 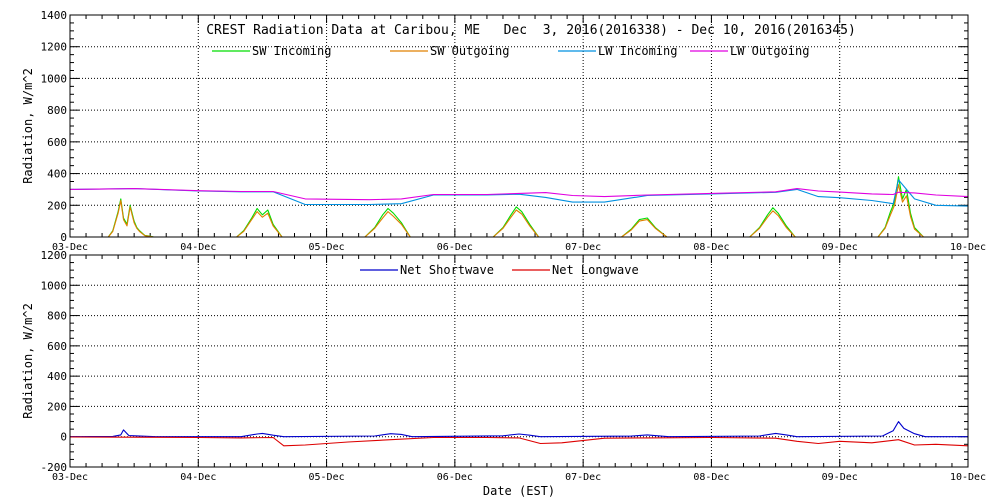 I want to click on legend-entry: Net Longwave, so click(x=595, y=270).